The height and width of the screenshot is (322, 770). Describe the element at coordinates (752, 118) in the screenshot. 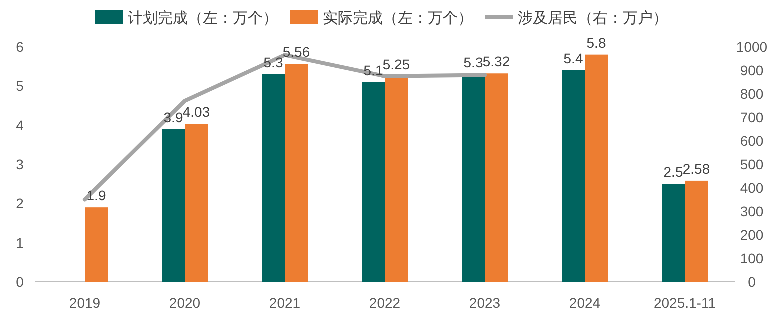

I see `y2-tick-label: 700` at that location.